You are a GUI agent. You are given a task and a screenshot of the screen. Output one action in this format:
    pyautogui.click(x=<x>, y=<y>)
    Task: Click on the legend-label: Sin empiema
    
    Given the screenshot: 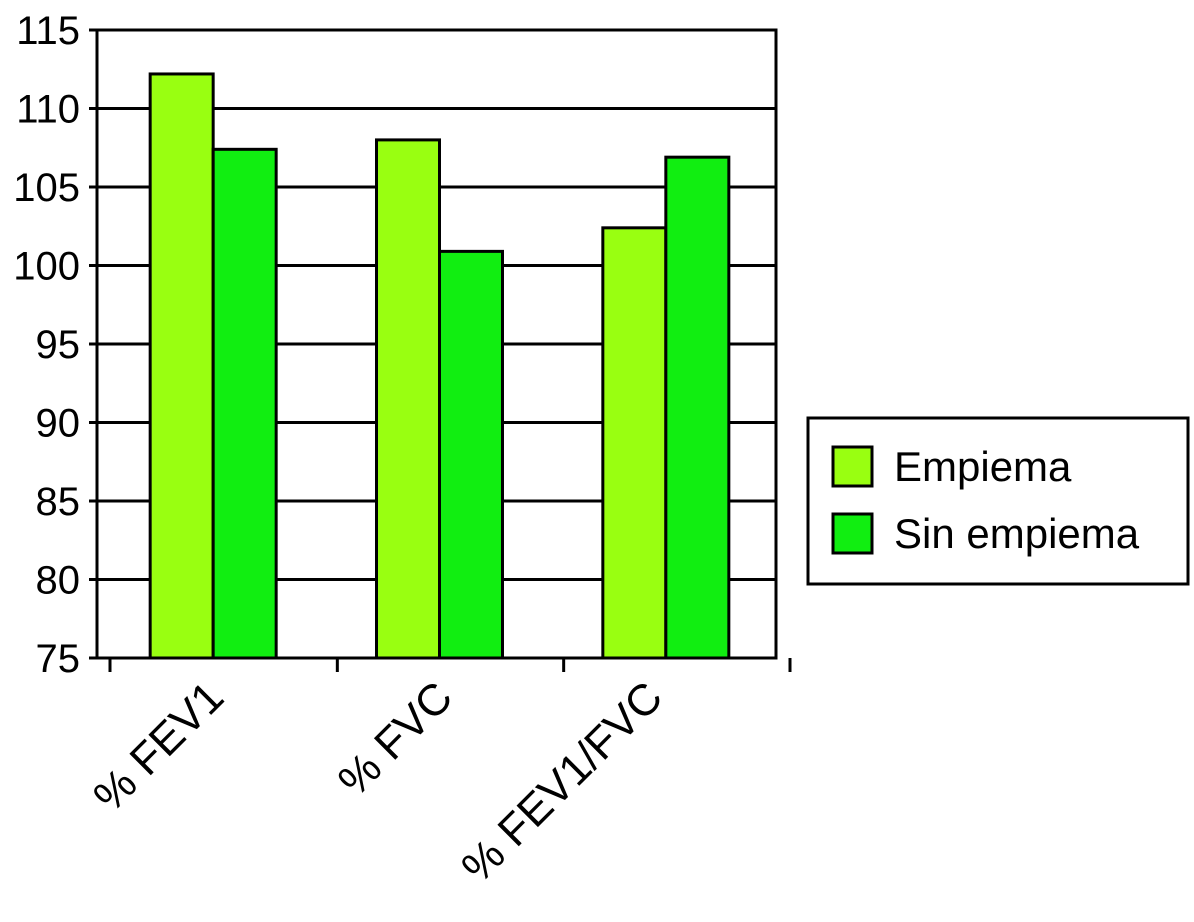 What is the action you would take?
    pyautogui.click(x=1017, y=533)
    